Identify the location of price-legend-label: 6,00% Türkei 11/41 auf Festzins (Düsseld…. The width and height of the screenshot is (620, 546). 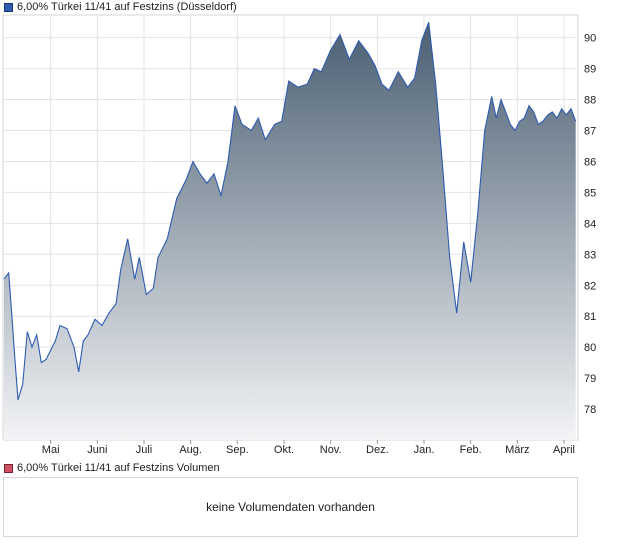
(127, 7).